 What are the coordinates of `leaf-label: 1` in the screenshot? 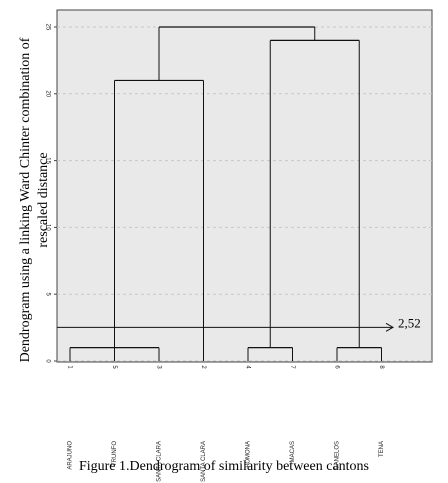 It's located at (69, 367).